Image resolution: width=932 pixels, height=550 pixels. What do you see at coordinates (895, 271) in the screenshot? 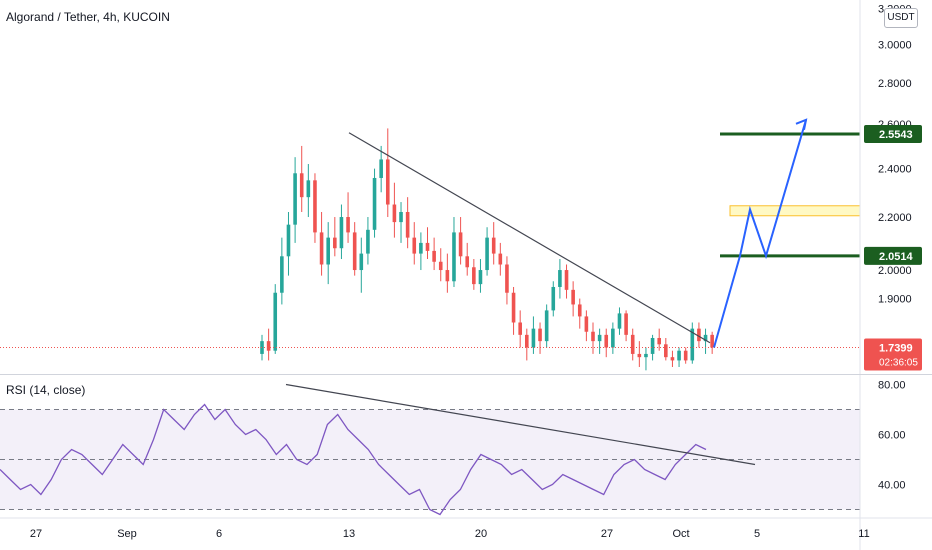
I see `price-tick-label: 2.0000` at bounding box center [895, 271].